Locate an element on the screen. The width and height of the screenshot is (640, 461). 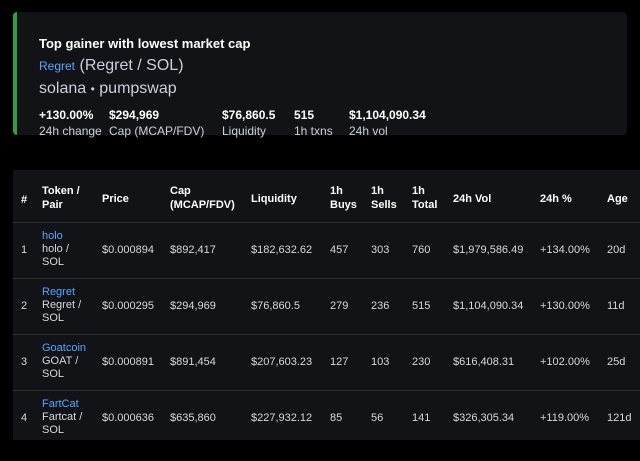
row-liquidity: $227,932.12 is located at coordinates (282, 418).